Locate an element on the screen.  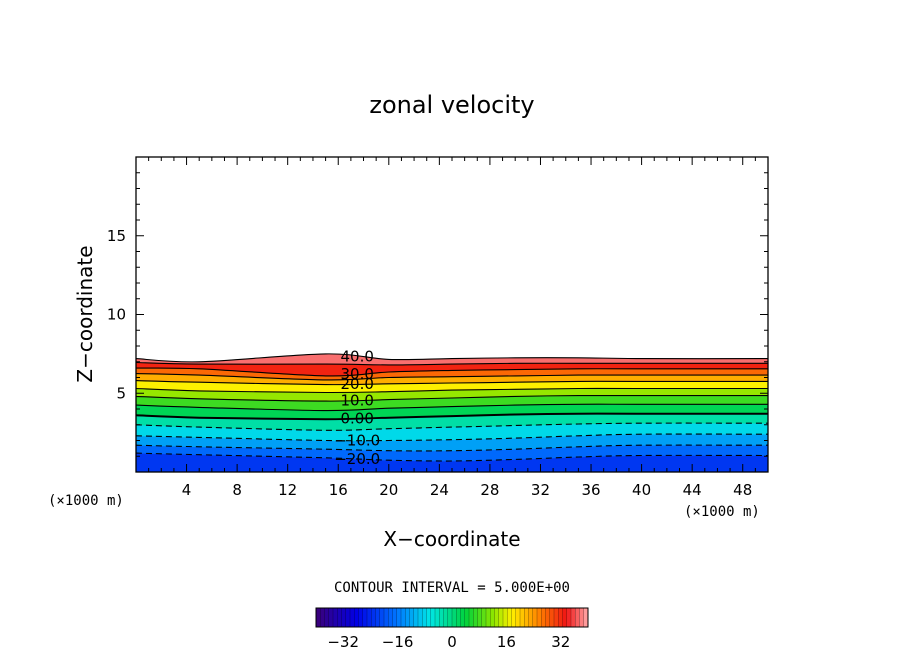
colorbar-tick-label: −16 is located at coordinates (398, 642).